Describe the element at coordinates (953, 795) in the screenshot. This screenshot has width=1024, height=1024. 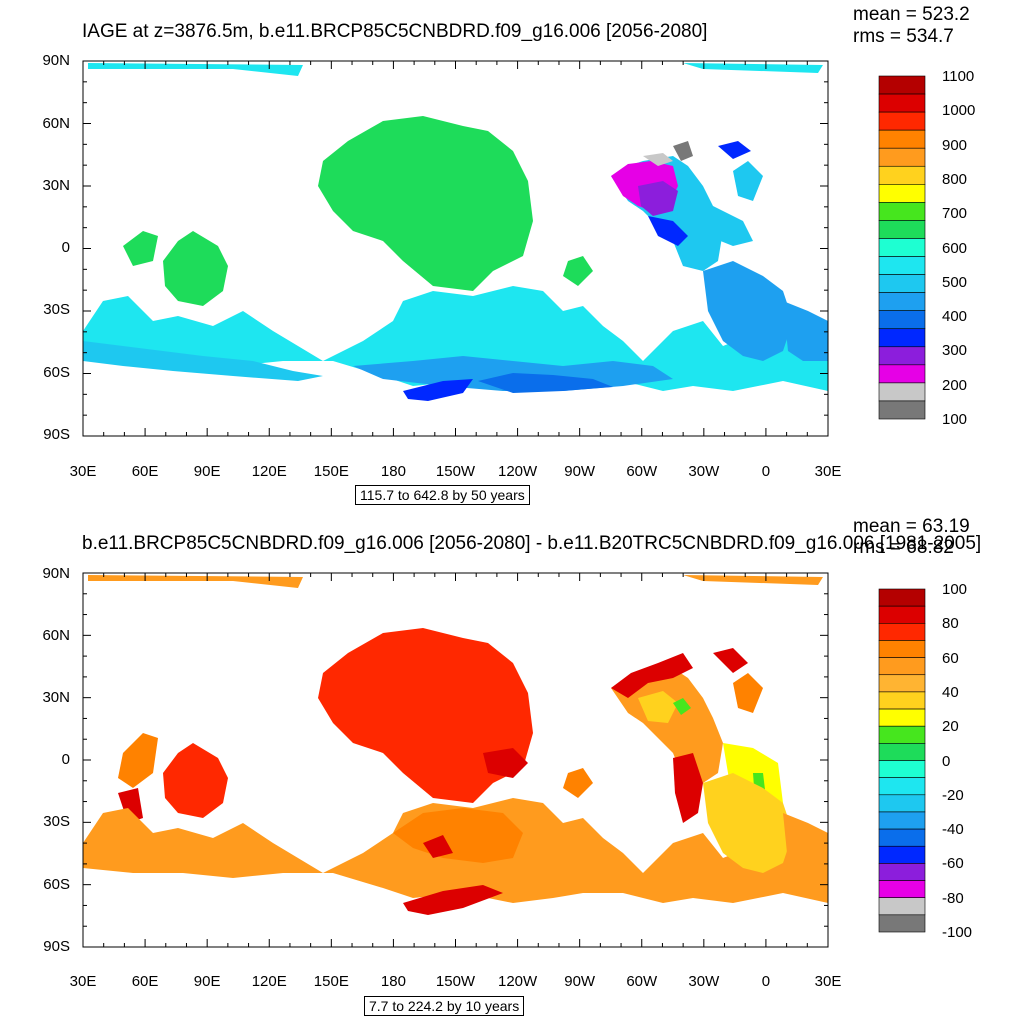
I see `p2-colorbar-label: -20` at that location.